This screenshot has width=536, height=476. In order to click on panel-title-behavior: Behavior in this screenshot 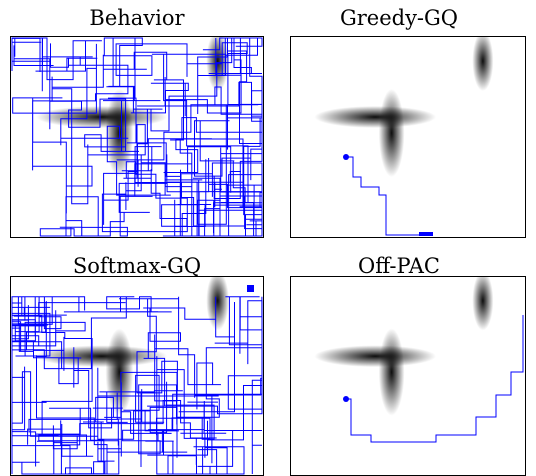, I will do `click(137, 18)`.